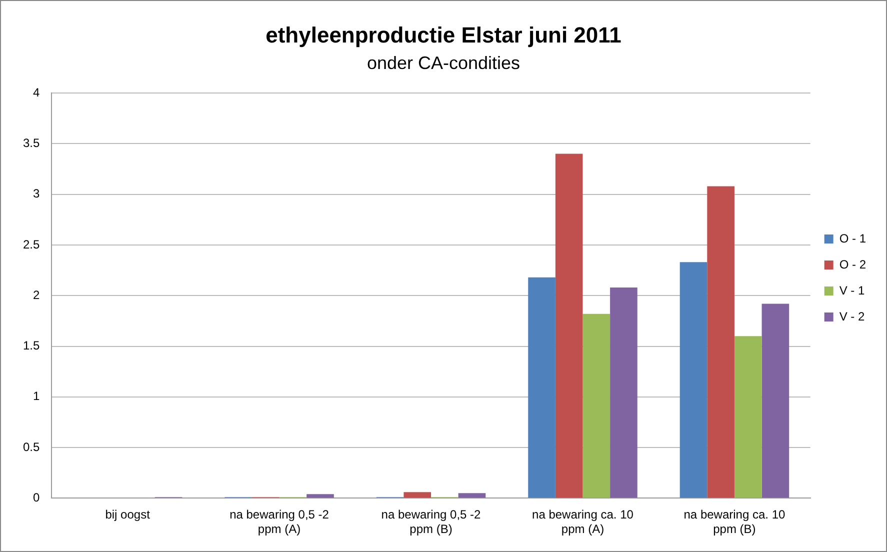 This screenshot has width=887, height=552. What do you see at coordinates (852, 264) in the screenshot?
I see `legend-label: O - 2` at bounding box center [852, 264].